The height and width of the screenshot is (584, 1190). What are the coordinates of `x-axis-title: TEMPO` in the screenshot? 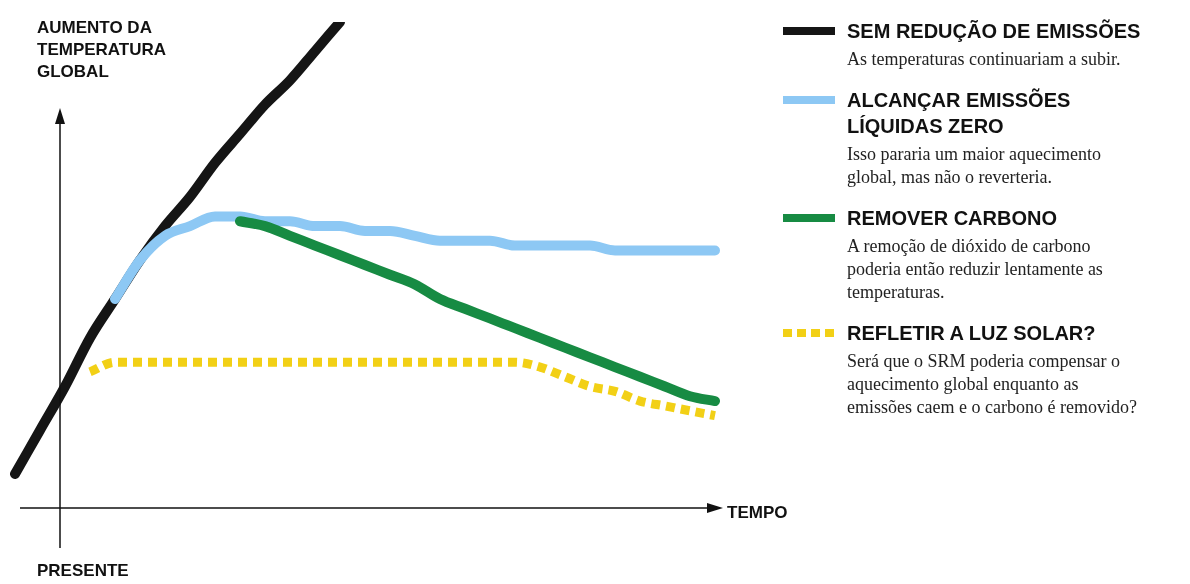 It's located at (757, 513).